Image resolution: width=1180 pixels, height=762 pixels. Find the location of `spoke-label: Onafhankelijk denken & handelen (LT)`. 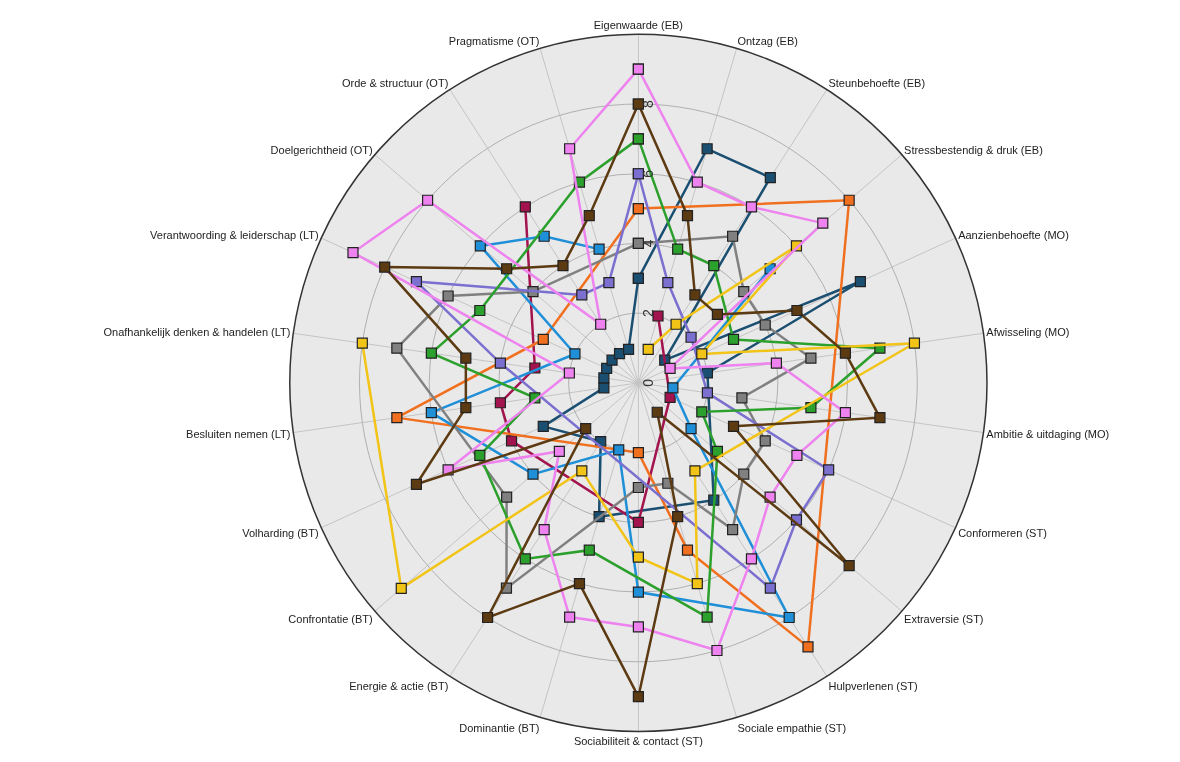

spoke-label: Onafhankelijk denken & handelen (LT) is located at coordinates (197, 332).